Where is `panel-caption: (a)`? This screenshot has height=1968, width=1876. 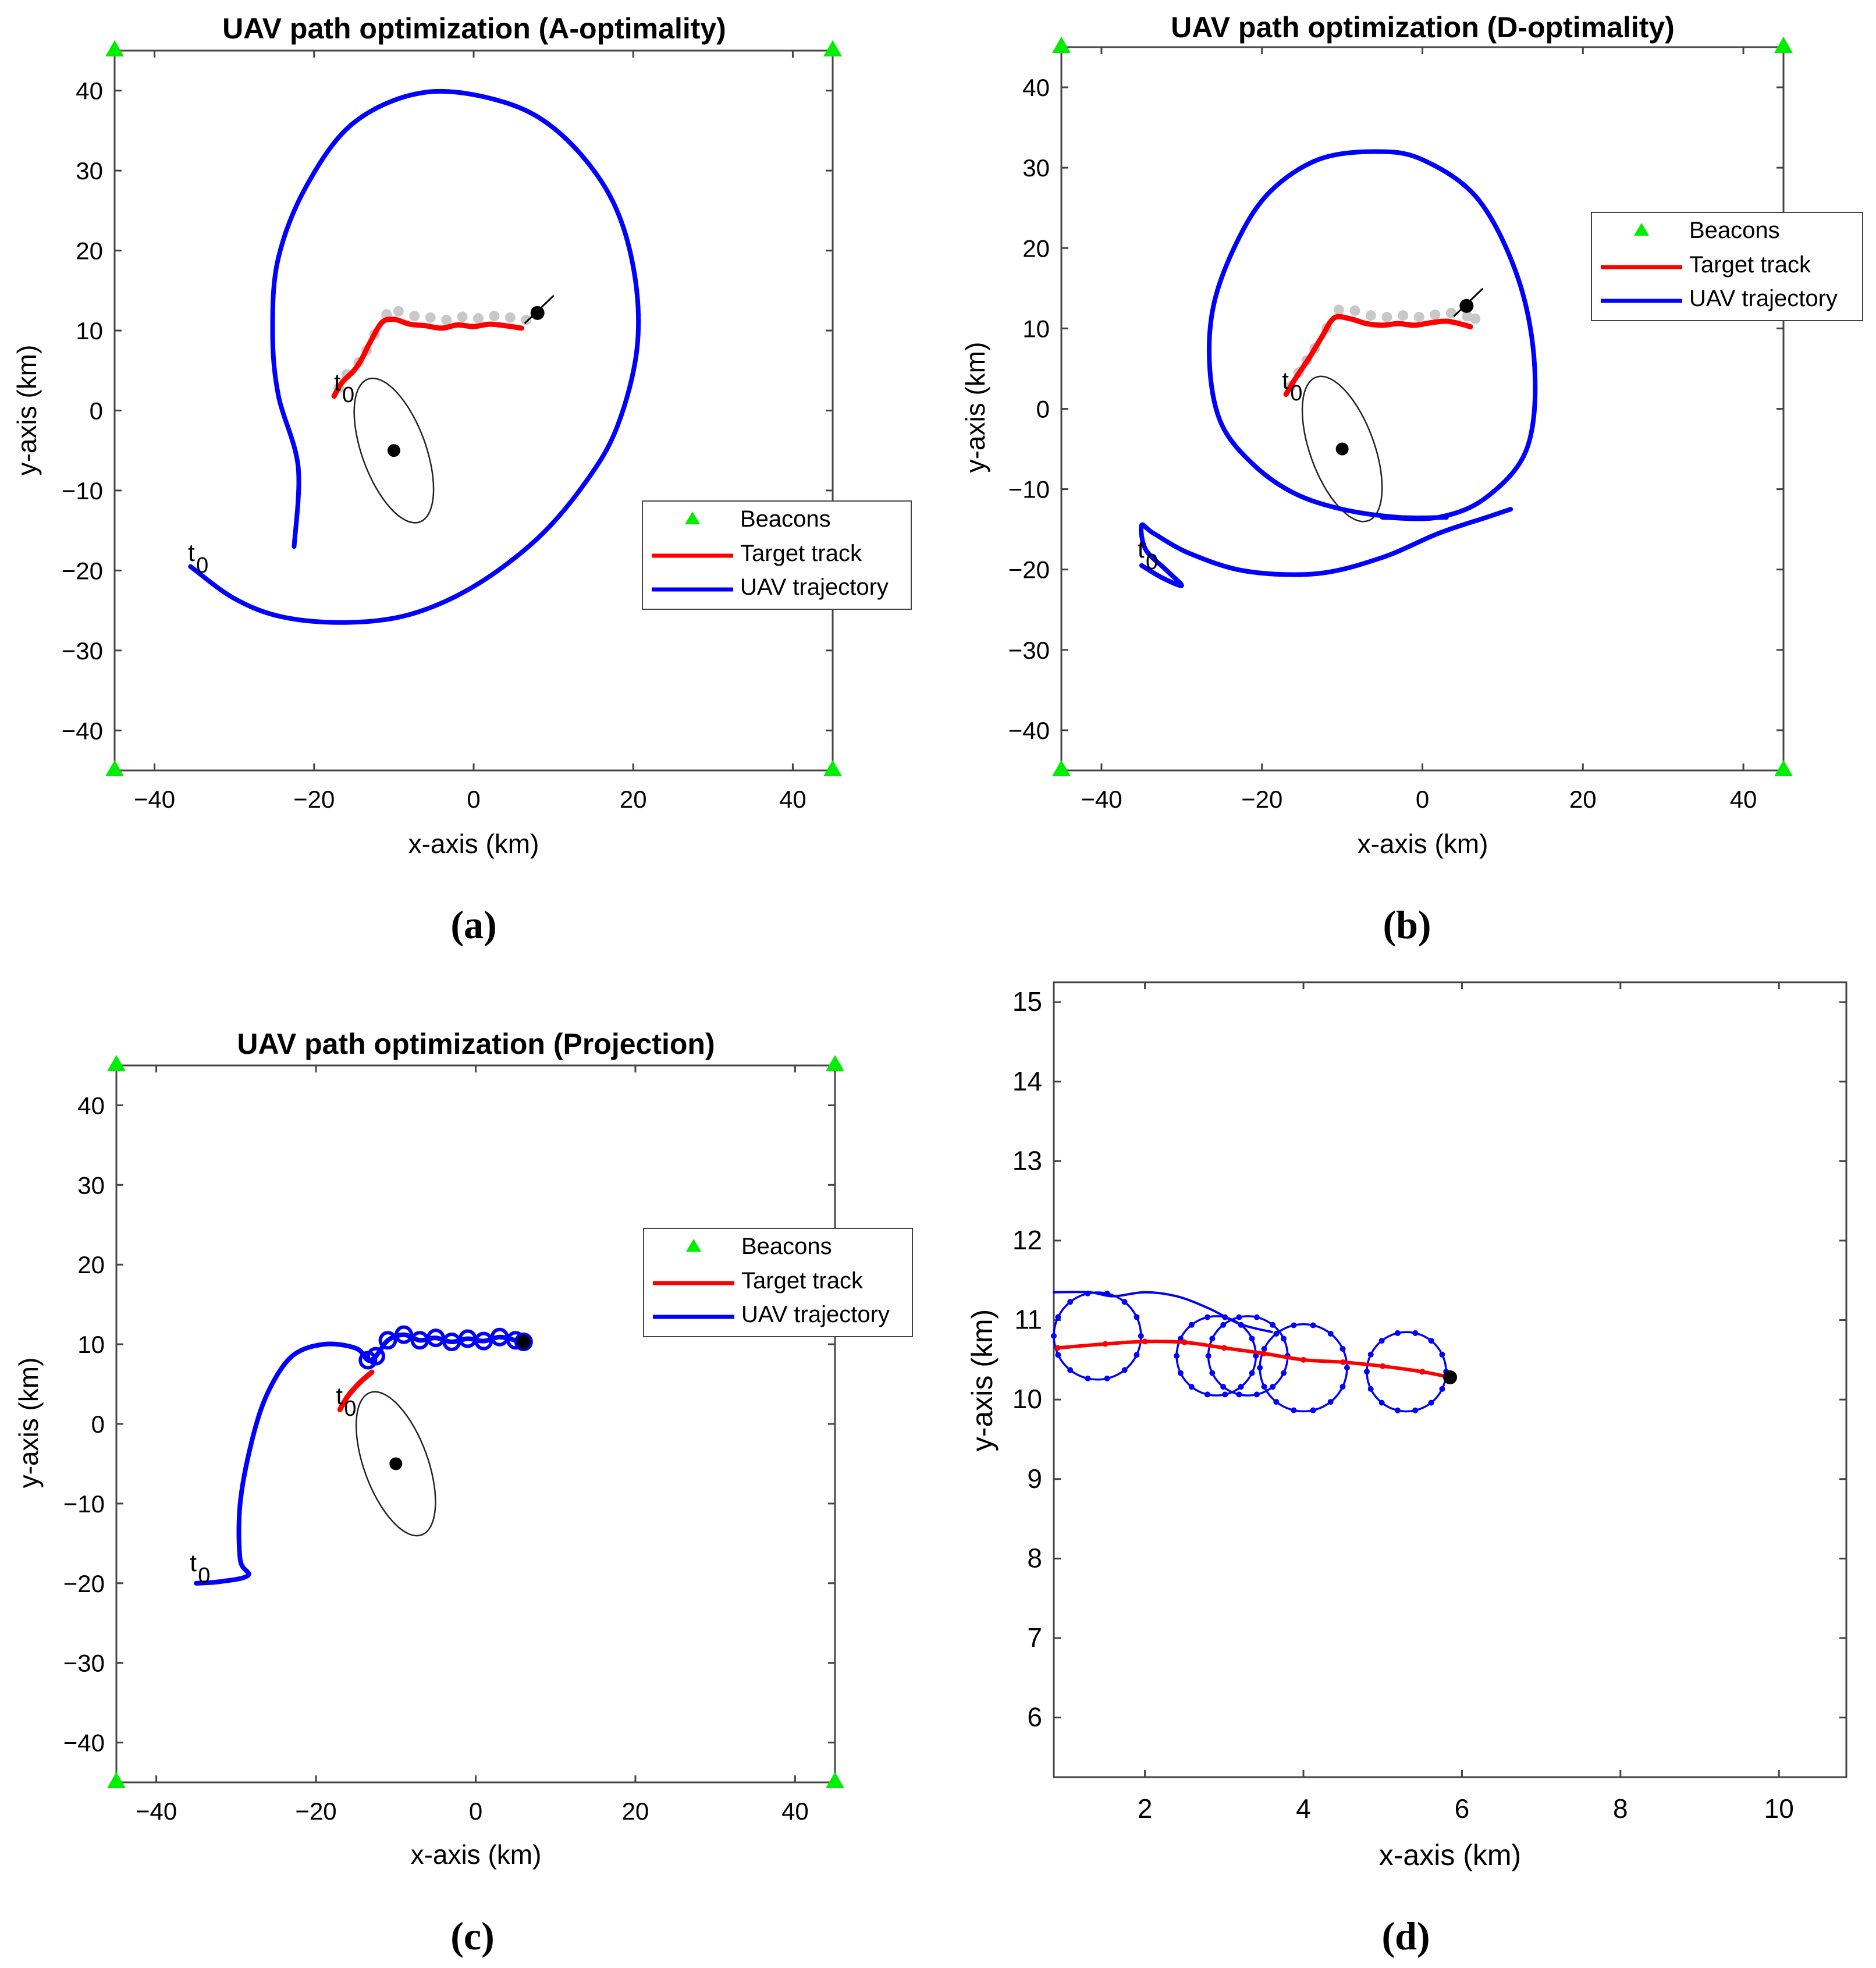 panel-caption: (a) is located at coordinates (473, 925).